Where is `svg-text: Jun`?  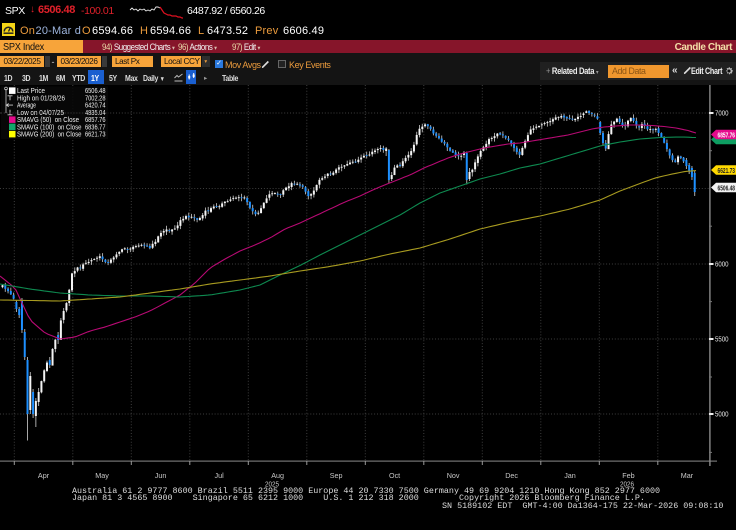 svg-text: Jun is located at coordinates (161, 475).